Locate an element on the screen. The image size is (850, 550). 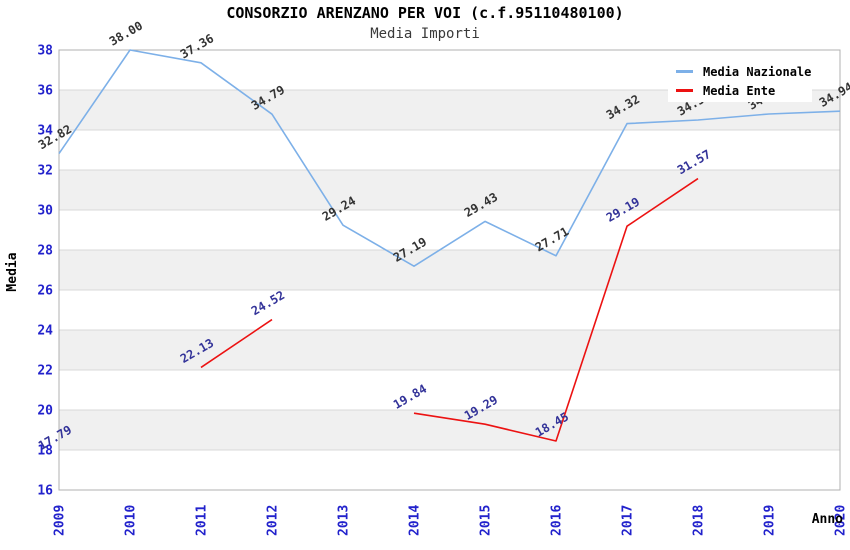
y-tick-label: 26 is located at coordinates (45, 291).